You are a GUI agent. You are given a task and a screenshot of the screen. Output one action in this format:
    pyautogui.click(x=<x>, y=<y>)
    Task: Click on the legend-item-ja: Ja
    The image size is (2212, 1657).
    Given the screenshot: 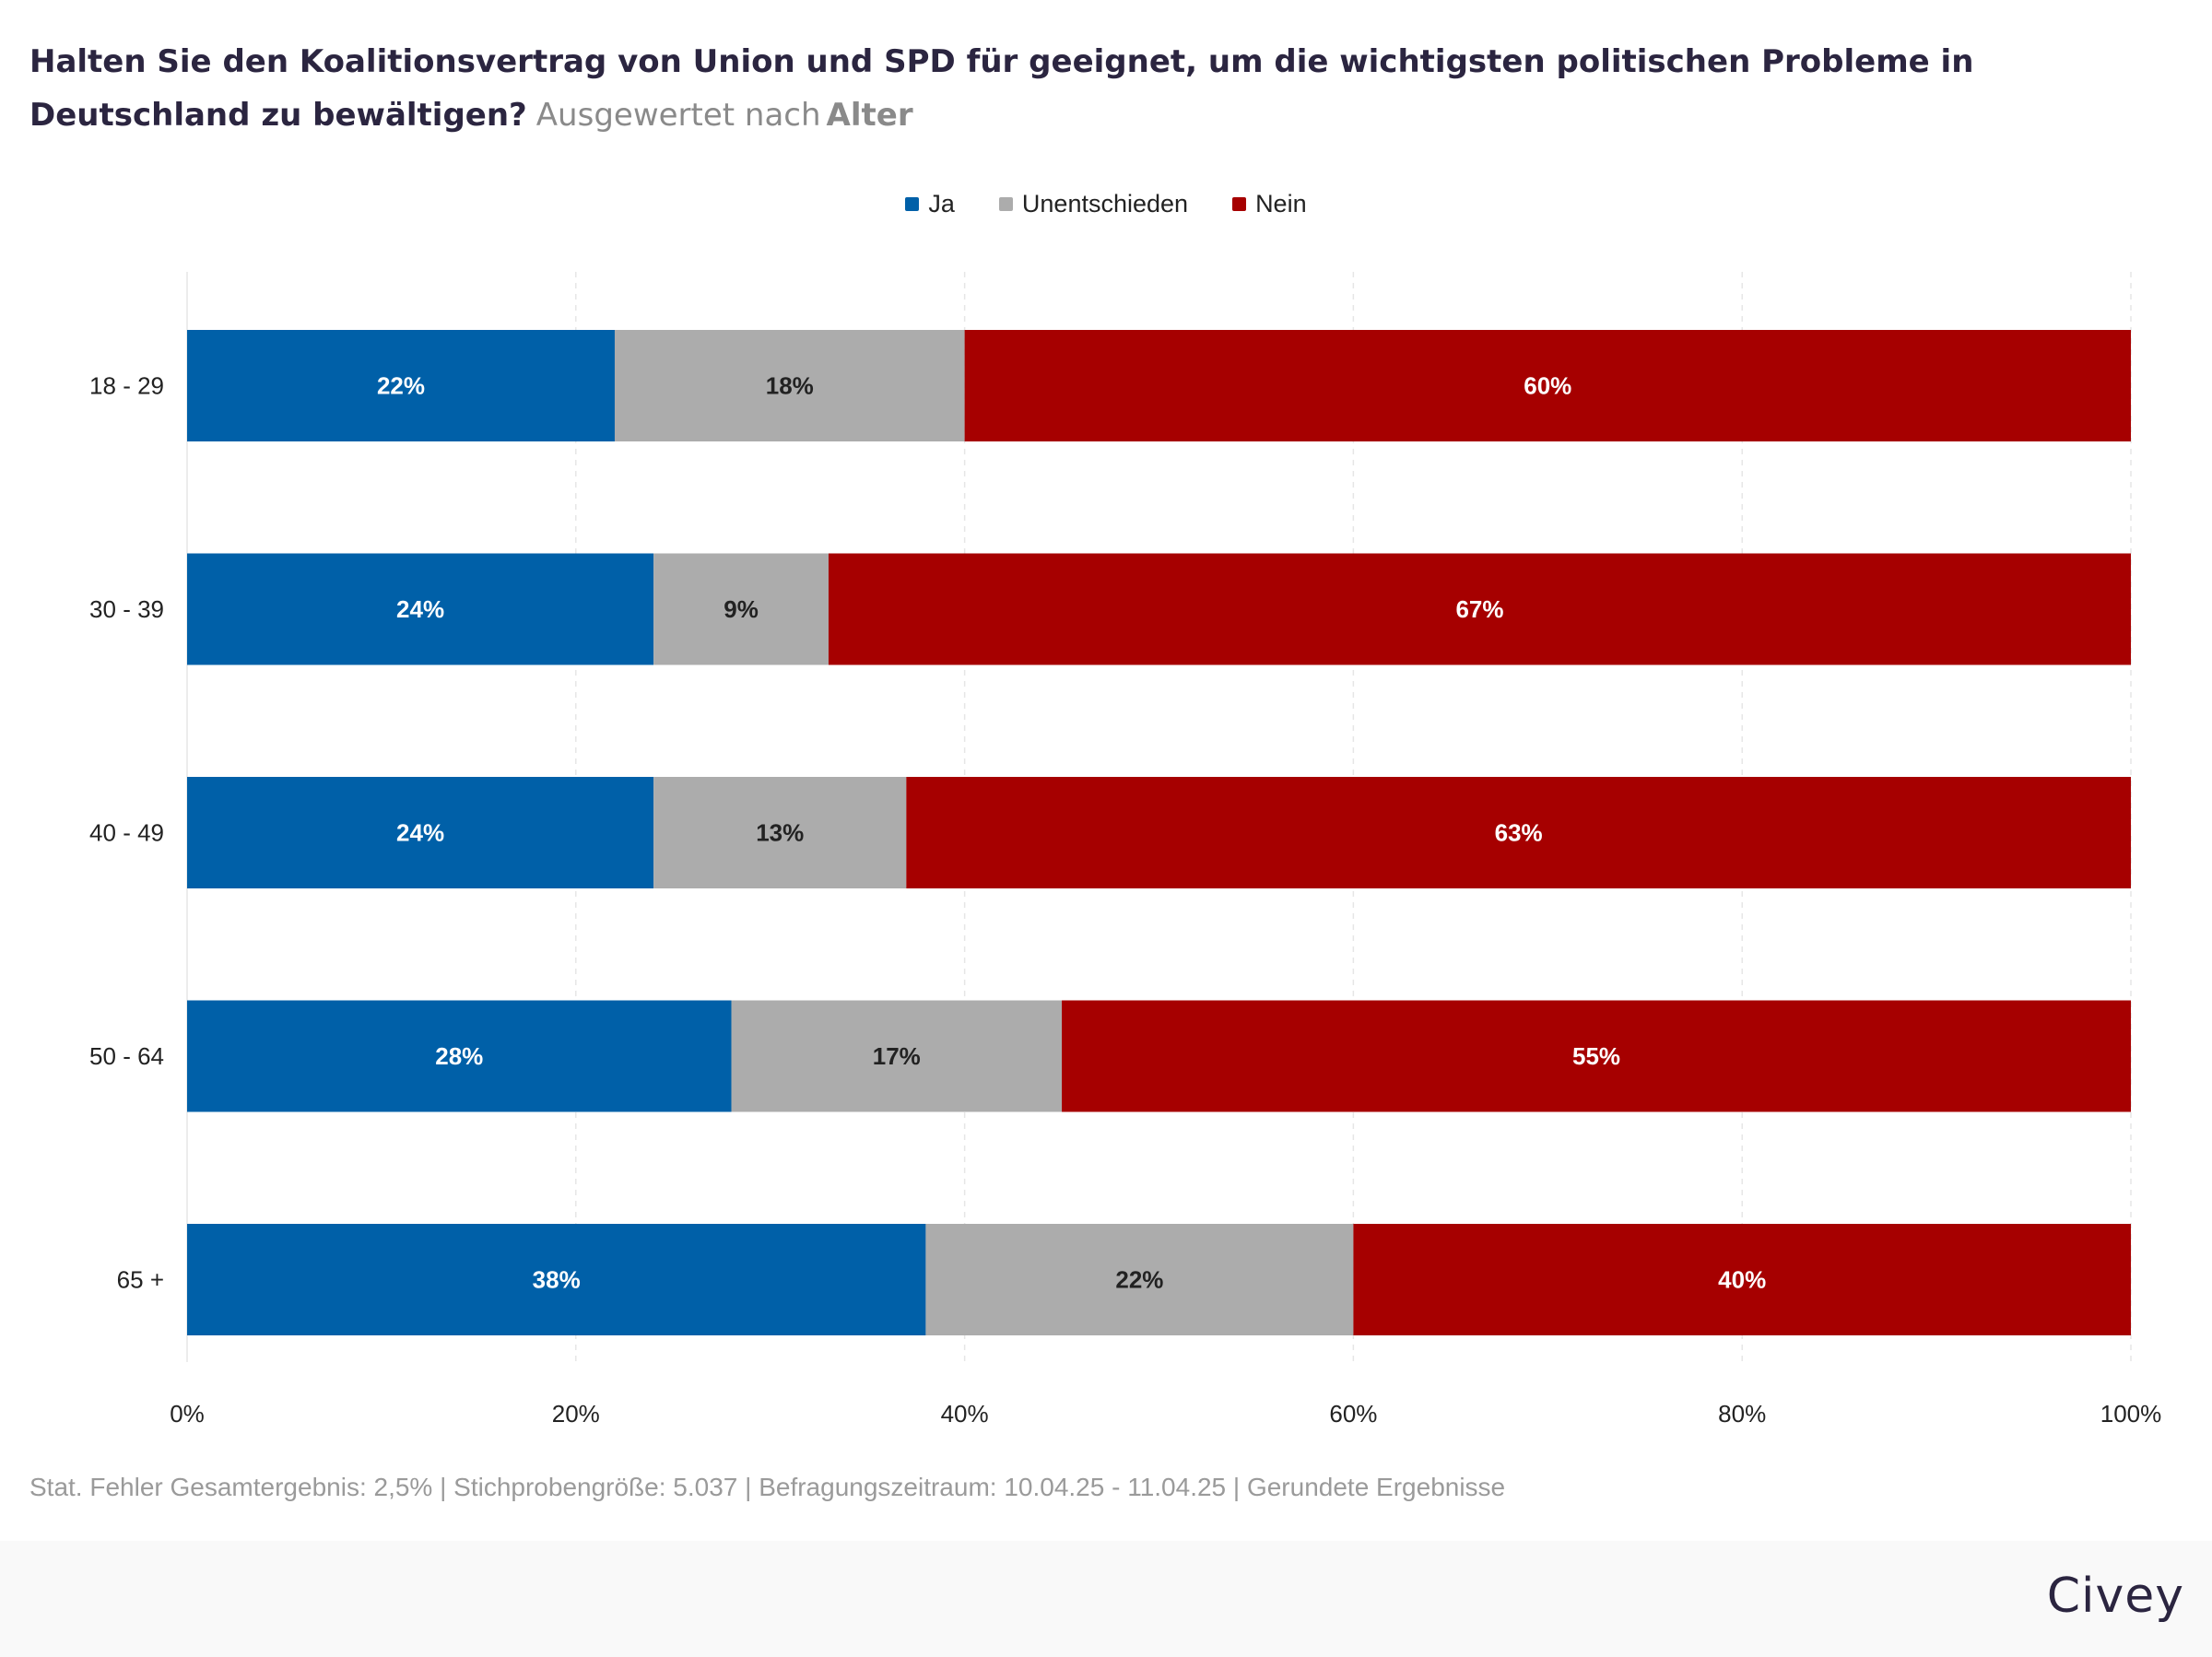 What is the action you would take?
    pyautogui.click(x=930, y=204)
    